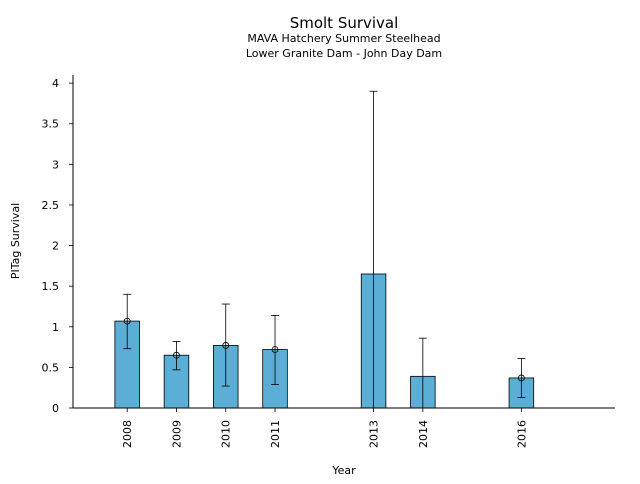 Image resolution: width=640 pixels, height=484 pixels. What do you see at coordinates (176, 355) in the screenshot?
I see `mean-marker-2009` at bounding box center [176, 355].